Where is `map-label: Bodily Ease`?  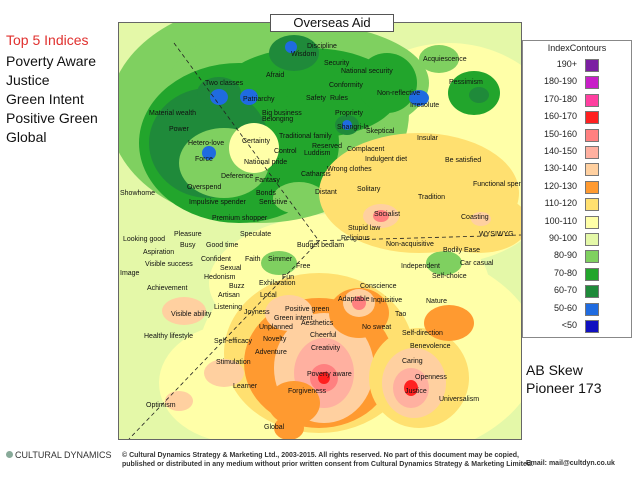 map-label: Bodily Ease is located at coordinates (461, 250).